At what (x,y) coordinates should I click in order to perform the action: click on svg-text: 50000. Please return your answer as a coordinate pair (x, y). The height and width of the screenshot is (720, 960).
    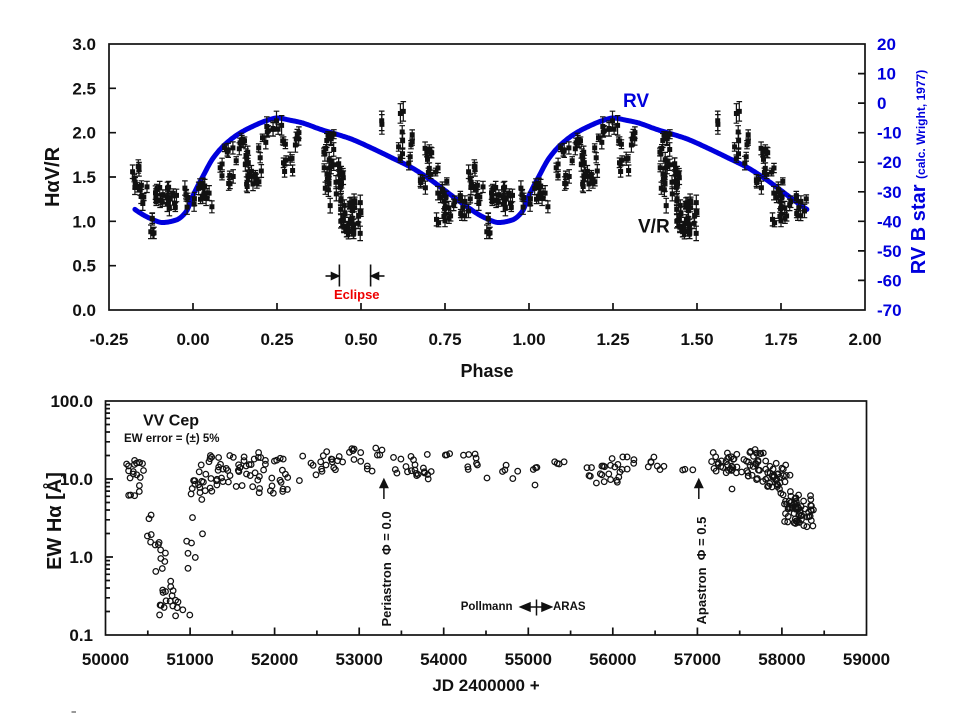
    Looking at the image, I should click on (105, 659).